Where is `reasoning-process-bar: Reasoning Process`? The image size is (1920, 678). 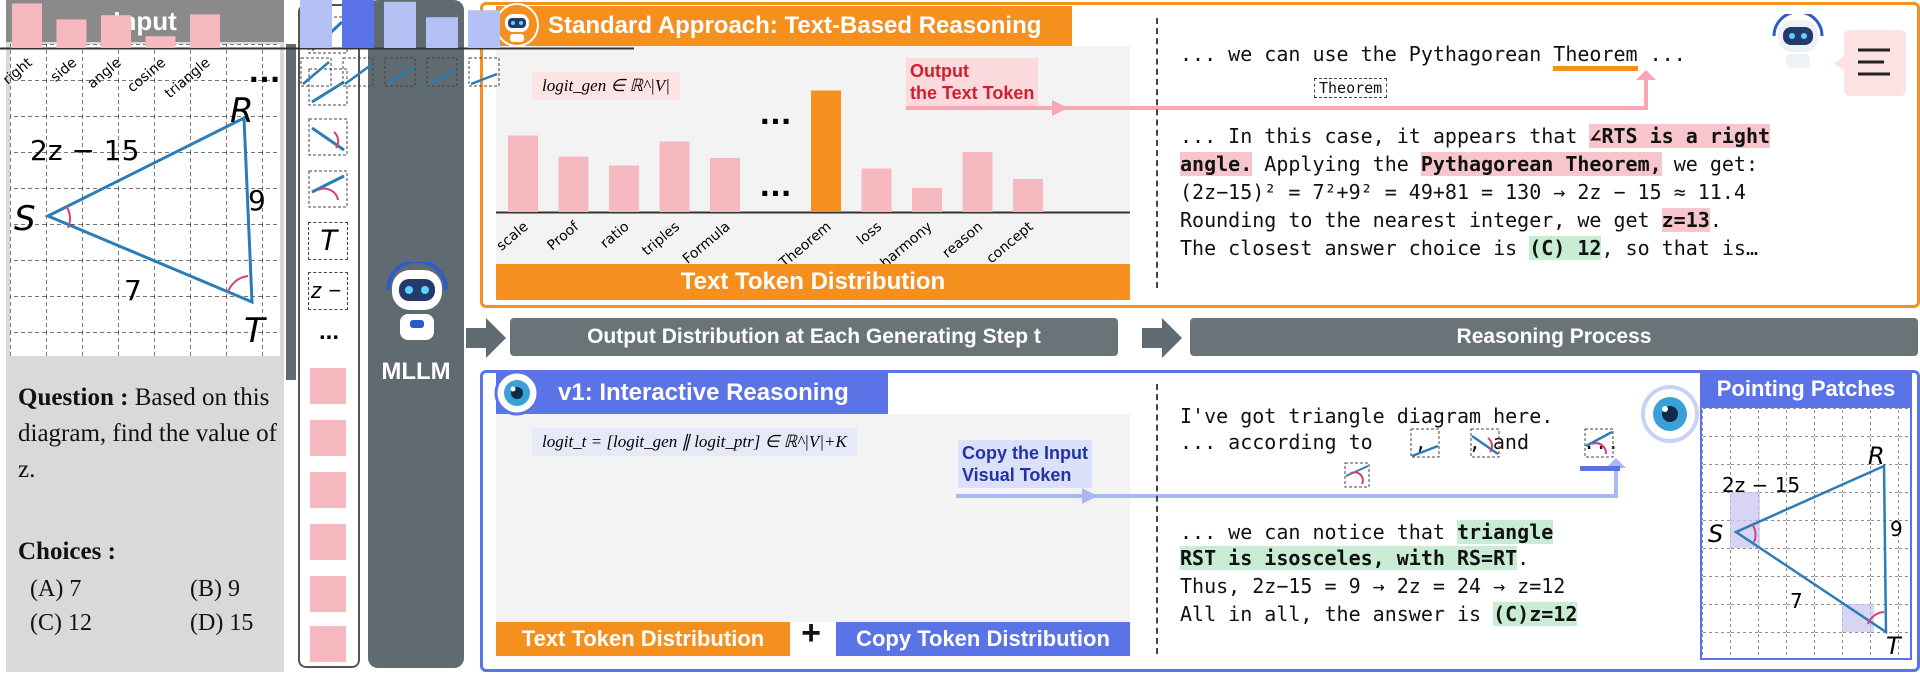 reasoning-process-bar: Reasoning Process is located at coordinates (1554, 337).